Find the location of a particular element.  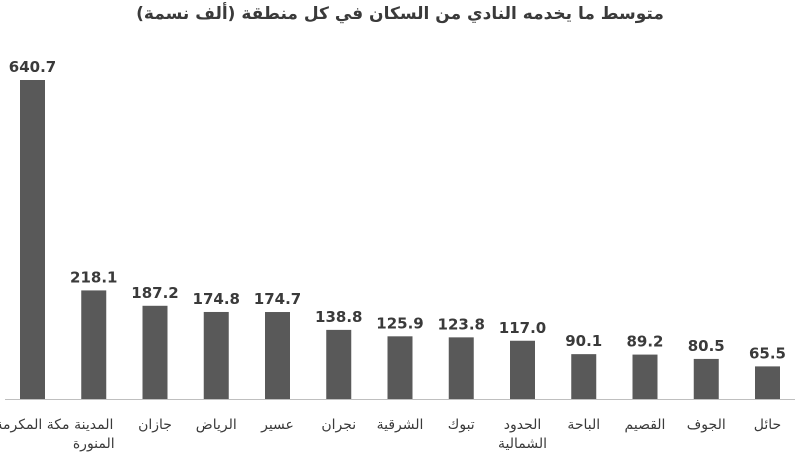

data-label: 123.8 is located at coordinates (461, 324).